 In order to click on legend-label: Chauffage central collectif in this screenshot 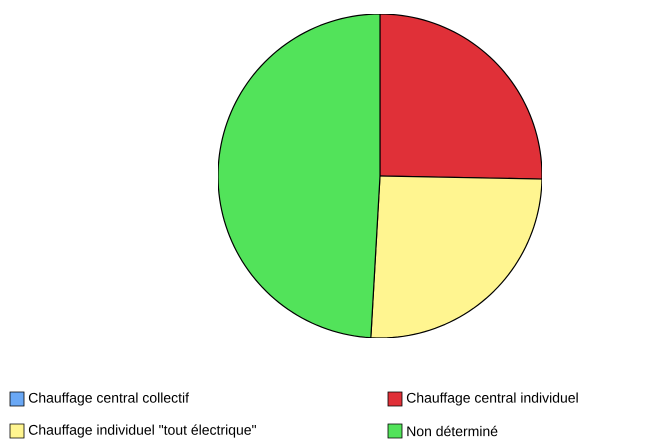, I will do `click(109, 399)`.